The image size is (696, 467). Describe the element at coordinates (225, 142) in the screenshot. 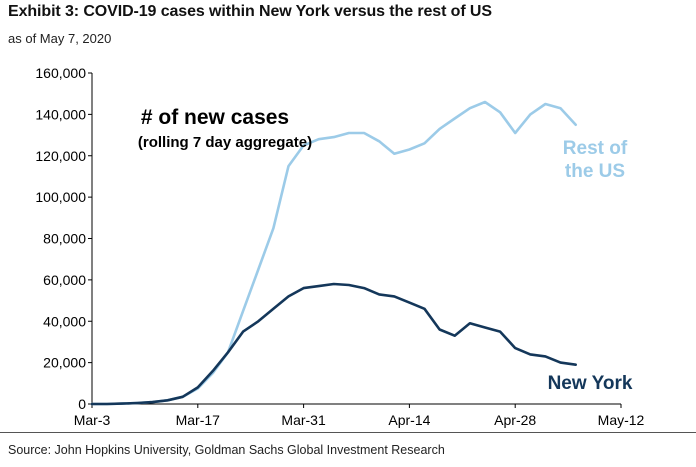

I see `chart-annotation-subtitle: (rolling 7 day aggregate)` at that location.